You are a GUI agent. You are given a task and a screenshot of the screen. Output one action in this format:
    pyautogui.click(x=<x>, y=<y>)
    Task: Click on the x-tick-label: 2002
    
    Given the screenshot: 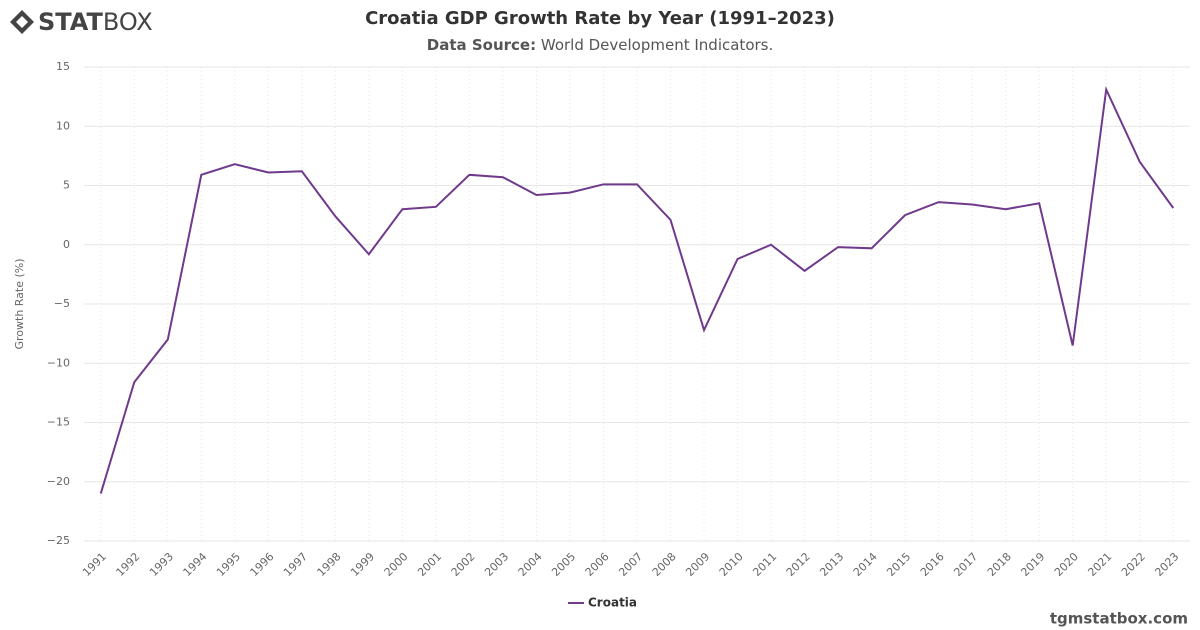 What is the action you would take?
    pyautogui.click(x=463, y=564)
    